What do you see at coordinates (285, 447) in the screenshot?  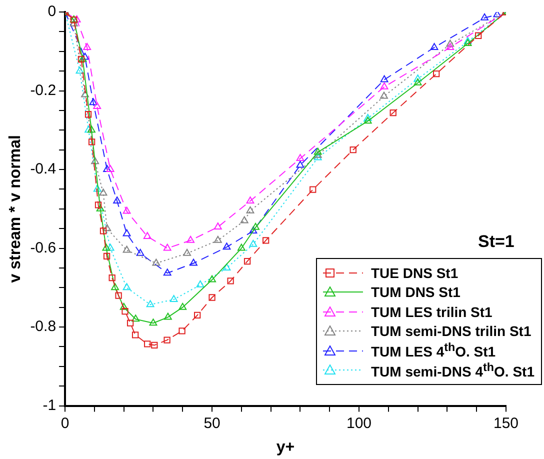 I see `x-axis-title: y+` at bounding box center [285, 447].